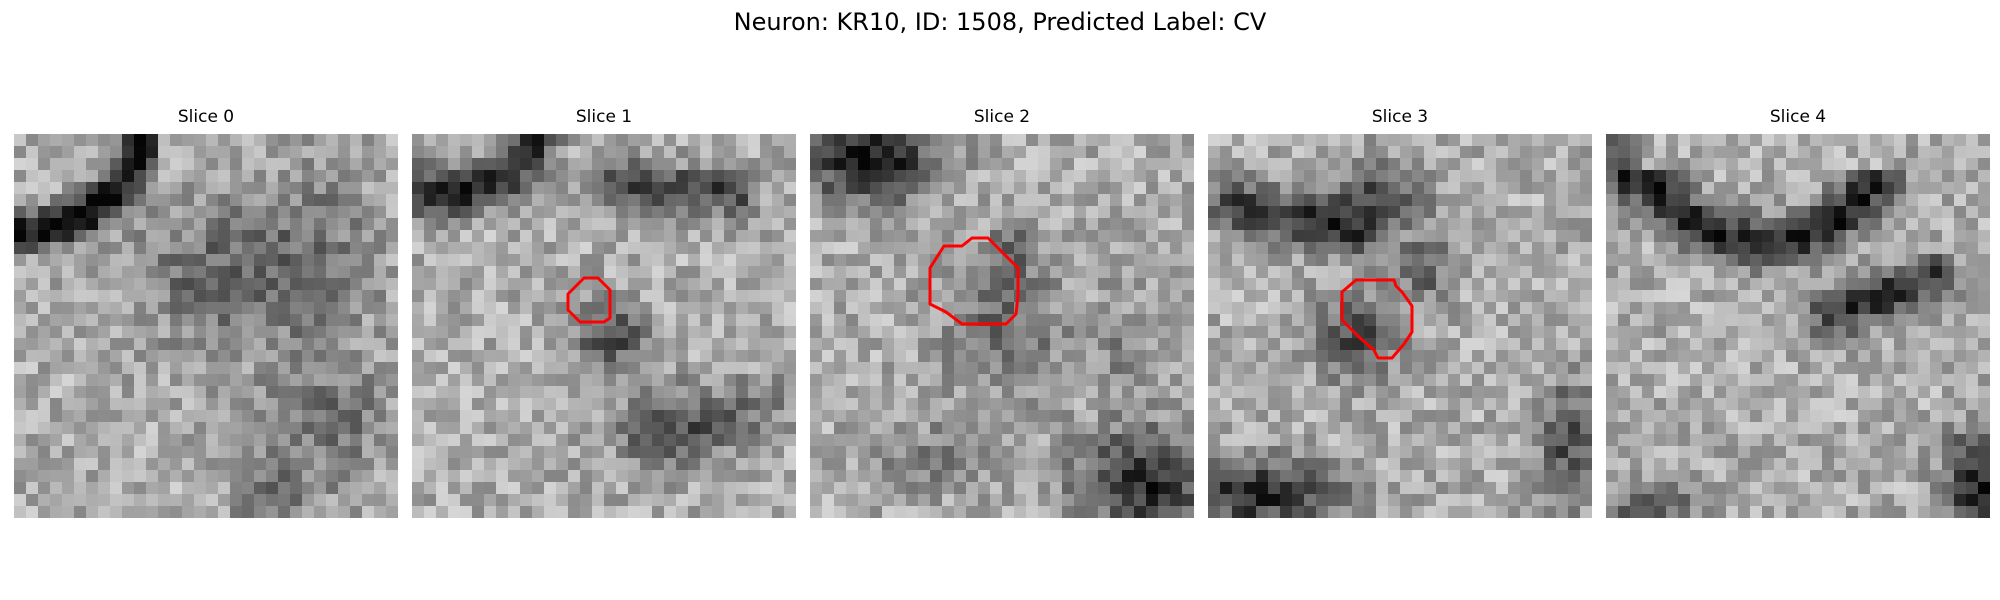  What do you see at coordinates (1400, 117) in the screenshot?
I see `slice-title: Slice 3` at bounding box center [1400, 117].